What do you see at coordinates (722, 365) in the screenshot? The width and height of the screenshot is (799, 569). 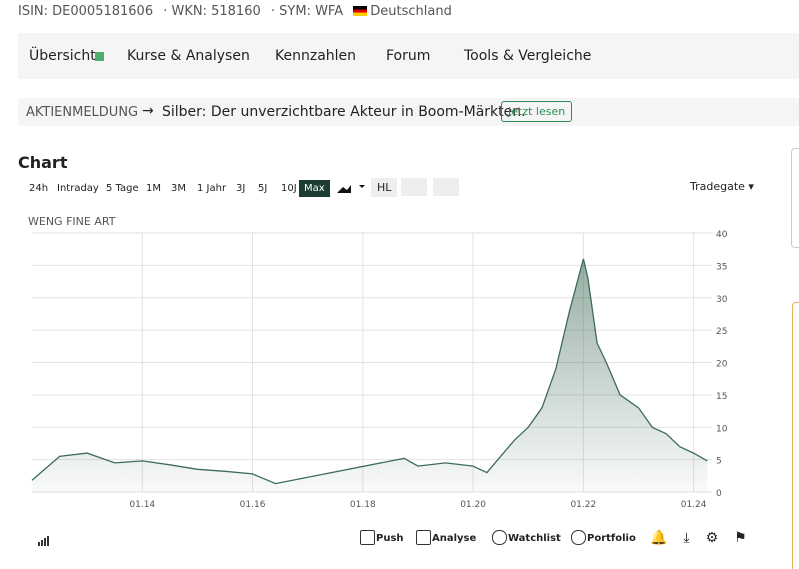 I see `y-tick-label: 20` at bounding box center [722, 365].